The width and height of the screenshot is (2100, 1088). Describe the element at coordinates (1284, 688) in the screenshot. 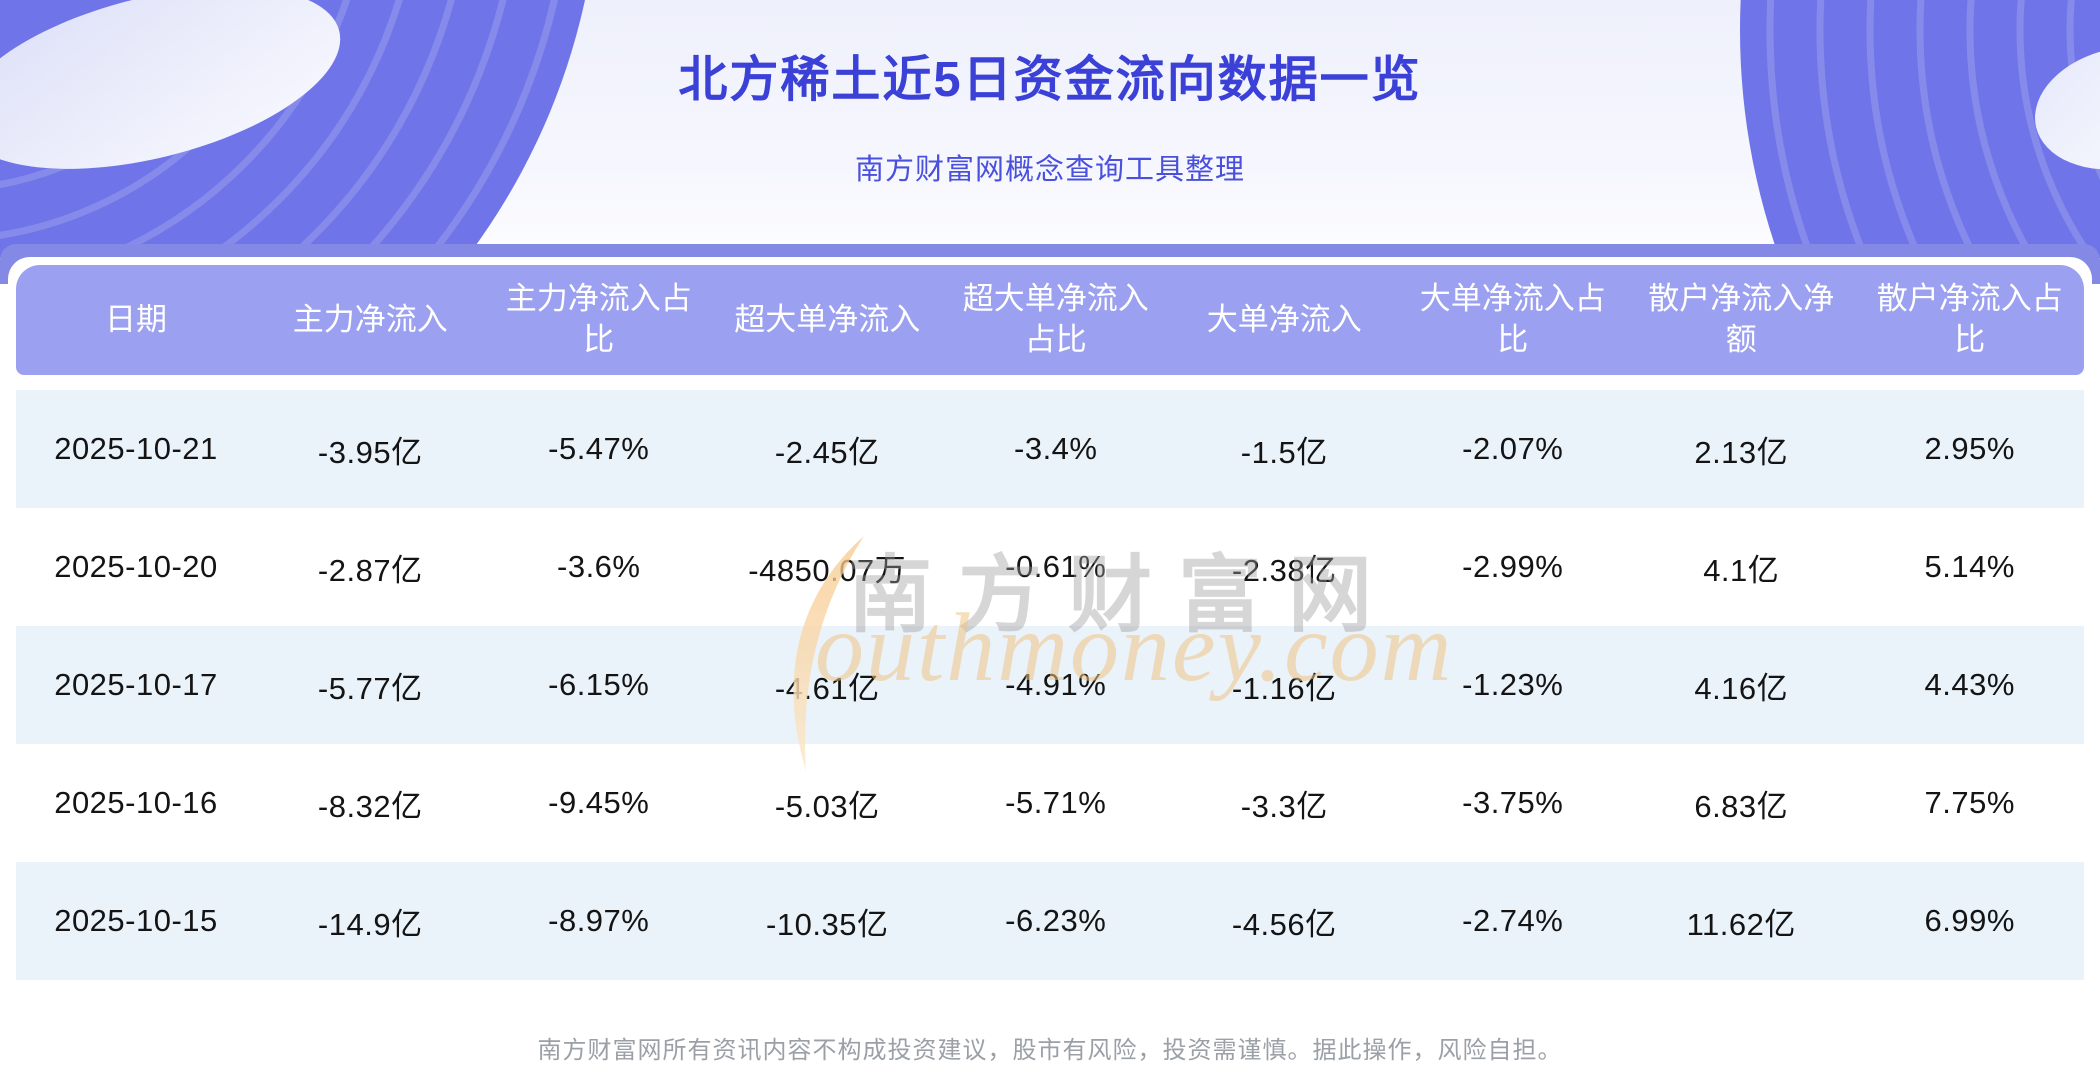

I see `table-cell: -1.16亿` at that location.